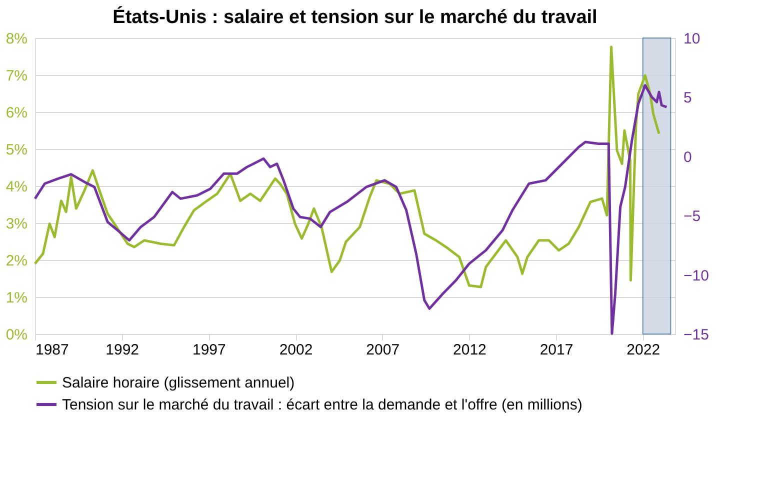 The image size is (759, 499). I want to click on y2-tick-label: 10, so click(692, 39).